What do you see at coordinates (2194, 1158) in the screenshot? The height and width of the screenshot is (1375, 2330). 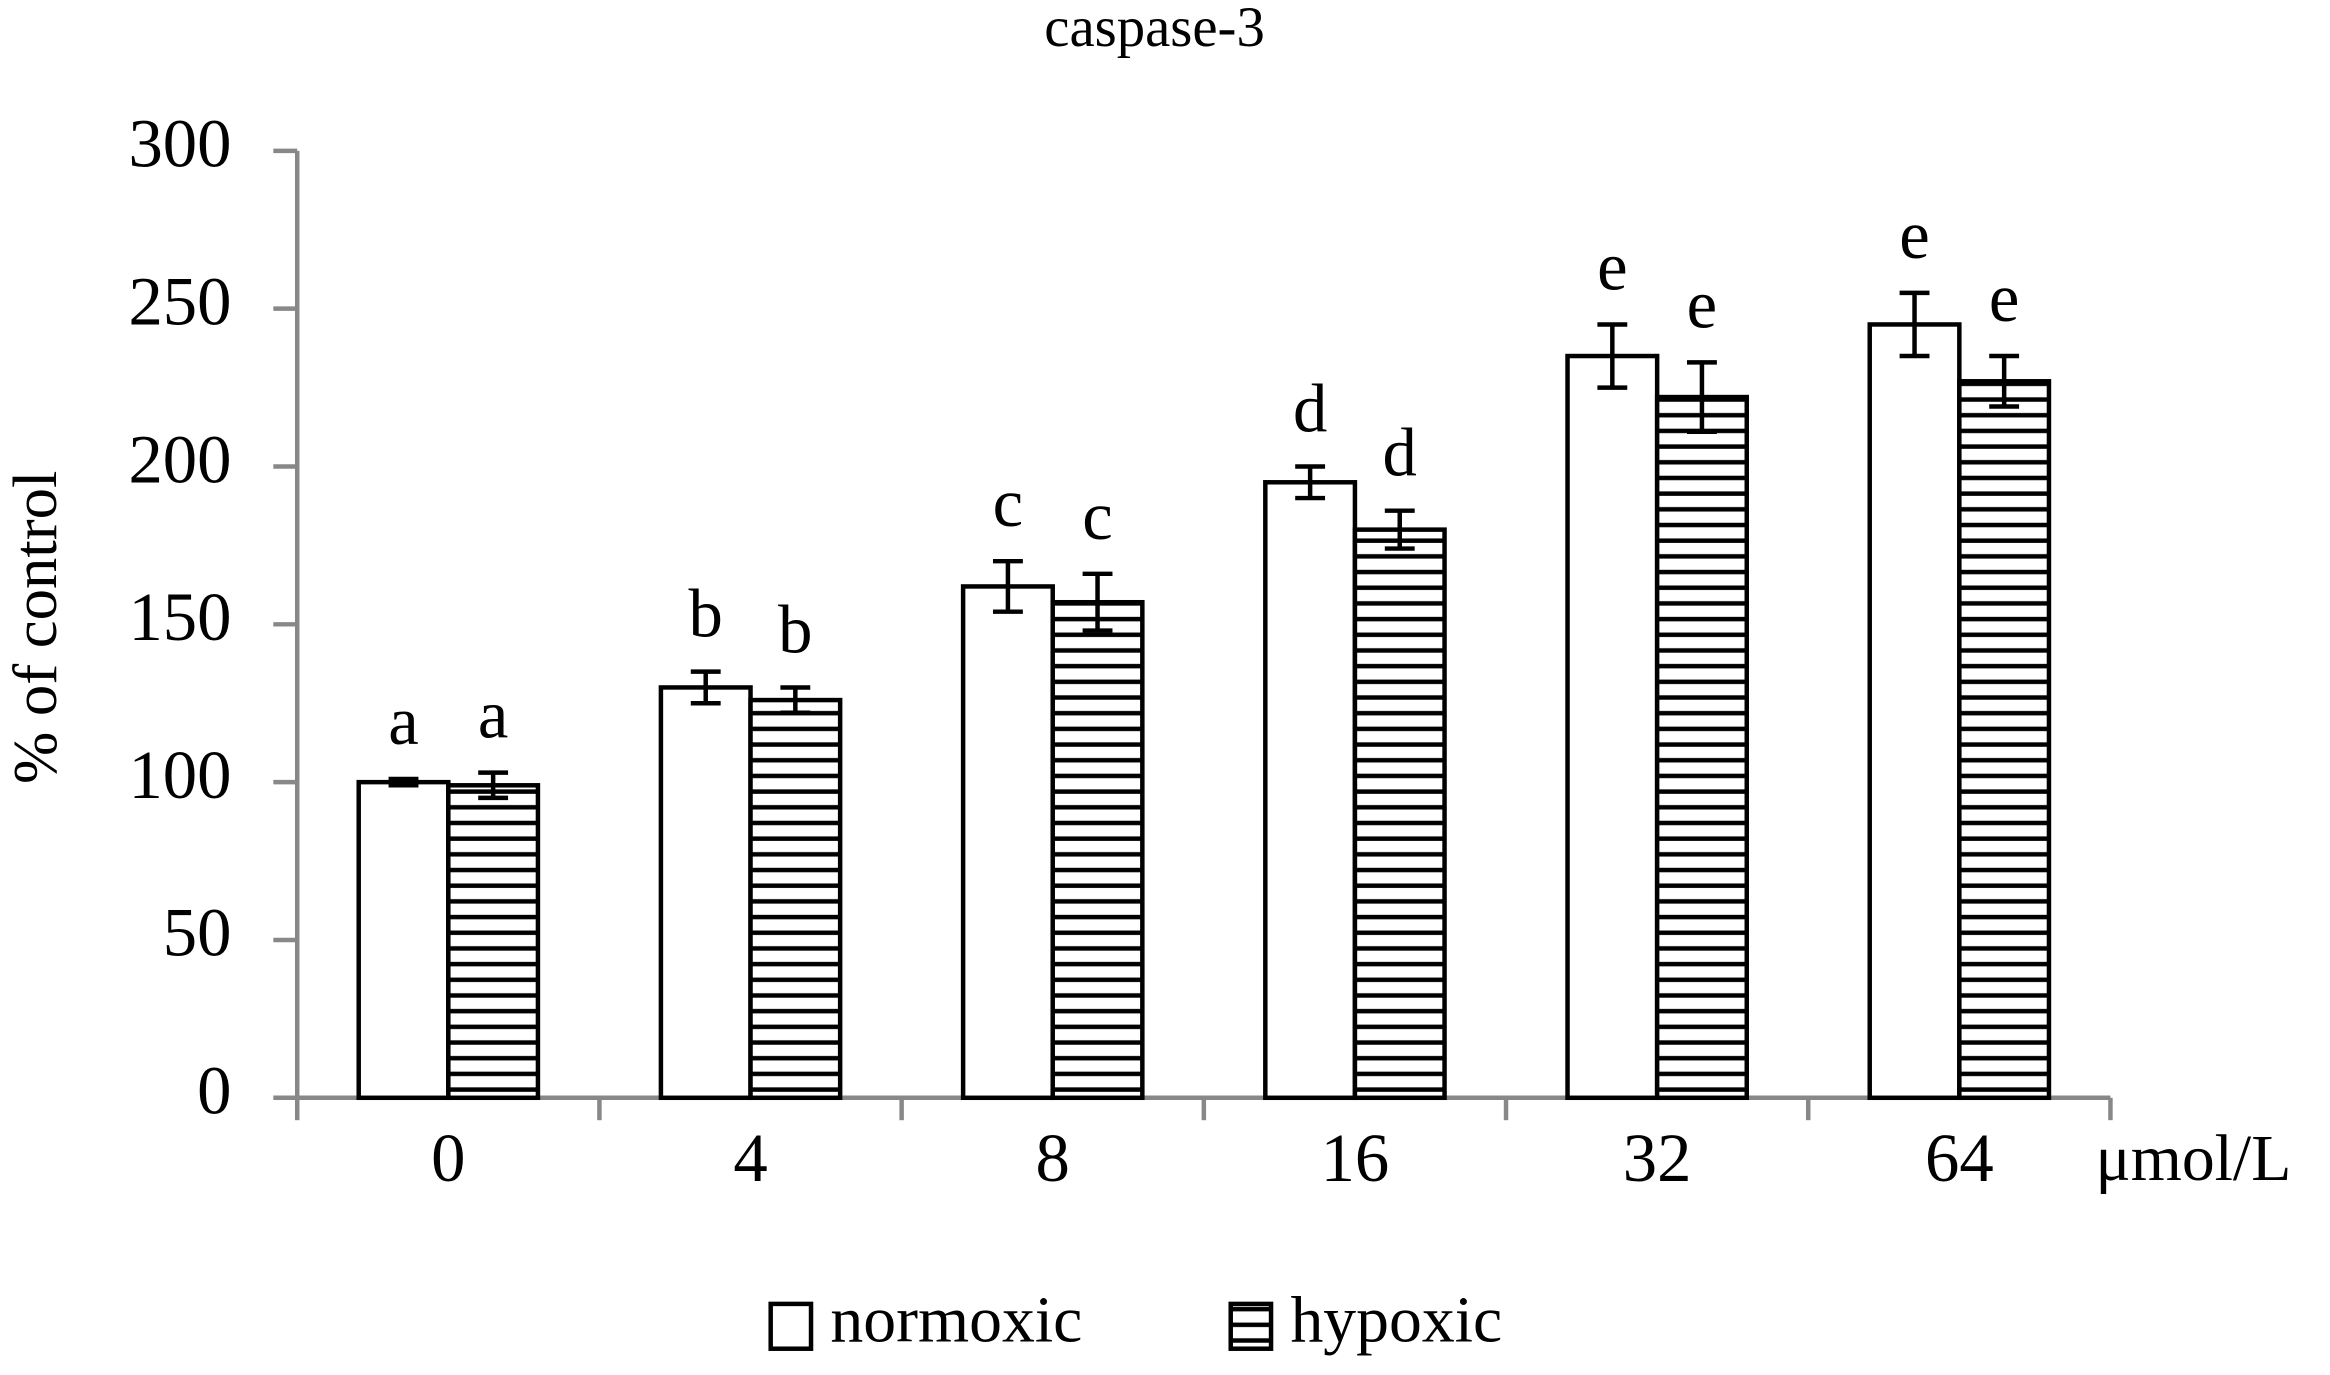 I see `x-unit-label: μmol/L` at bounding box center [2194, 1158].